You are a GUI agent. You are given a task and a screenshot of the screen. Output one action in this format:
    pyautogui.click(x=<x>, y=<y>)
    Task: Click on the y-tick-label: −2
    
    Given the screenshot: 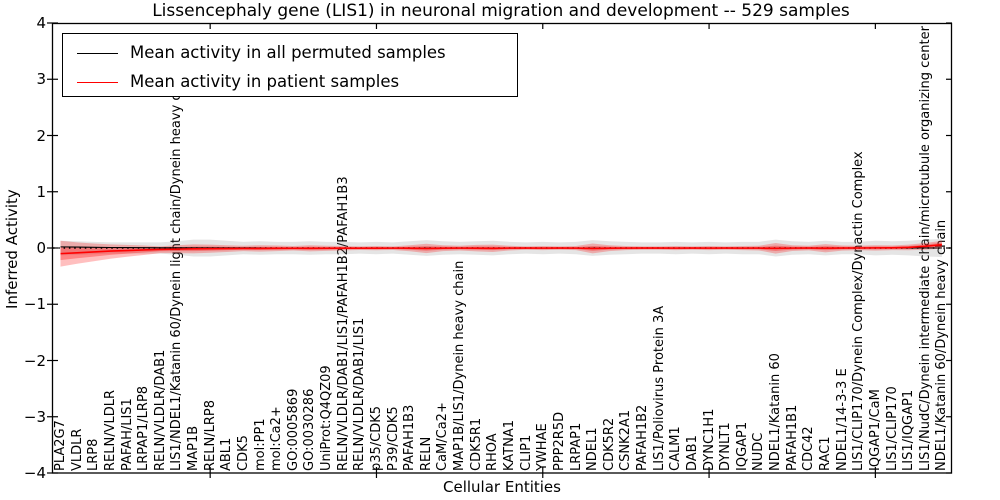 What is the action you would take?
    pyautogui.click(x=34, y=360)
    